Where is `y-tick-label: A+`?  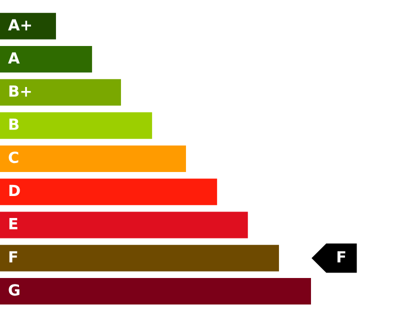
y-tick-label: A+ is located at coordinates (20, 24).